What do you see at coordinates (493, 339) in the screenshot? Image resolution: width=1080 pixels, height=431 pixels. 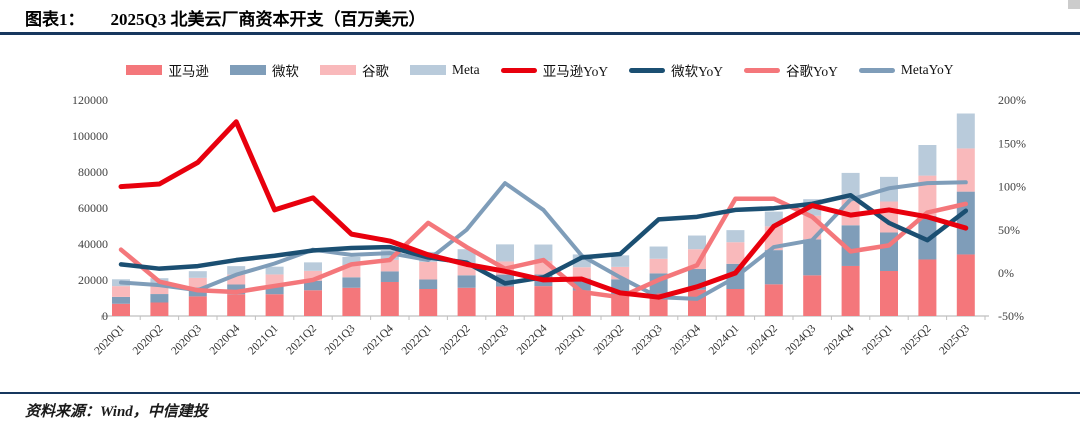 I see `x-axis-label: 2022Q3` at bounding box center [493, 339].